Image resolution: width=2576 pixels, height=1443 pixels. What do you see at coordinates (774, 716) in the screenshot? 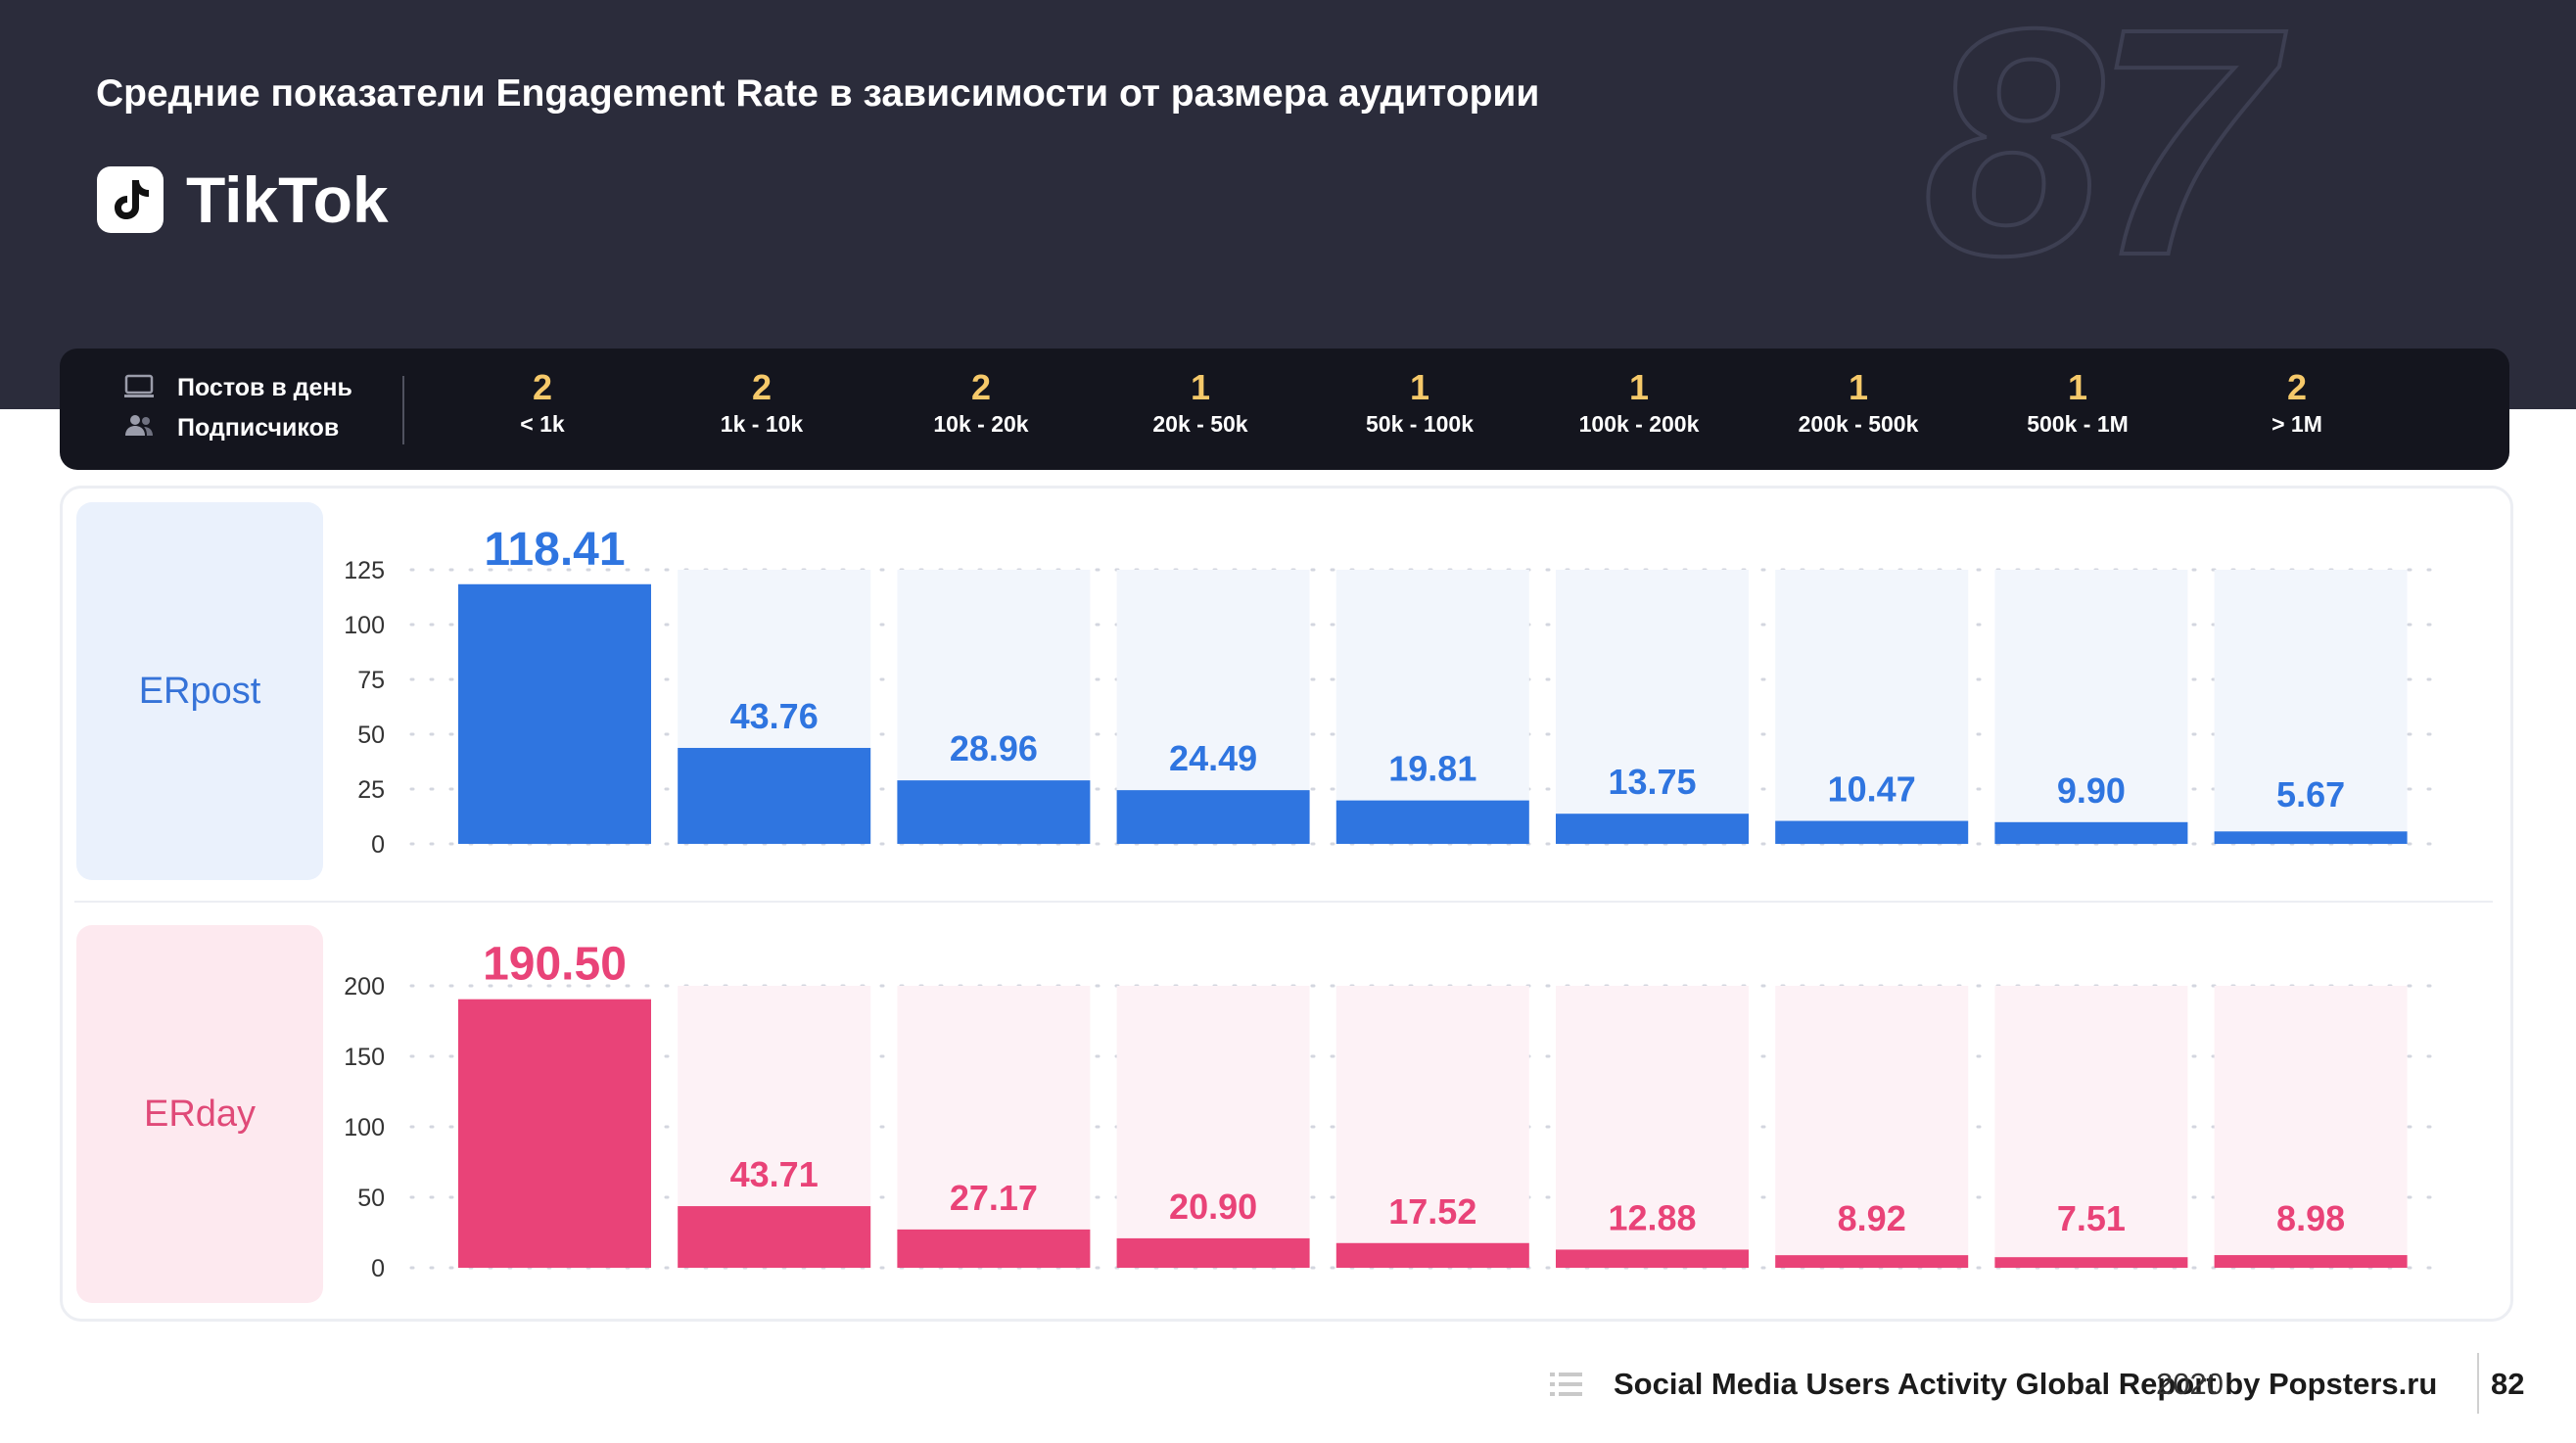
I see `data-label: 43.76` at bounding box center [774, 716].